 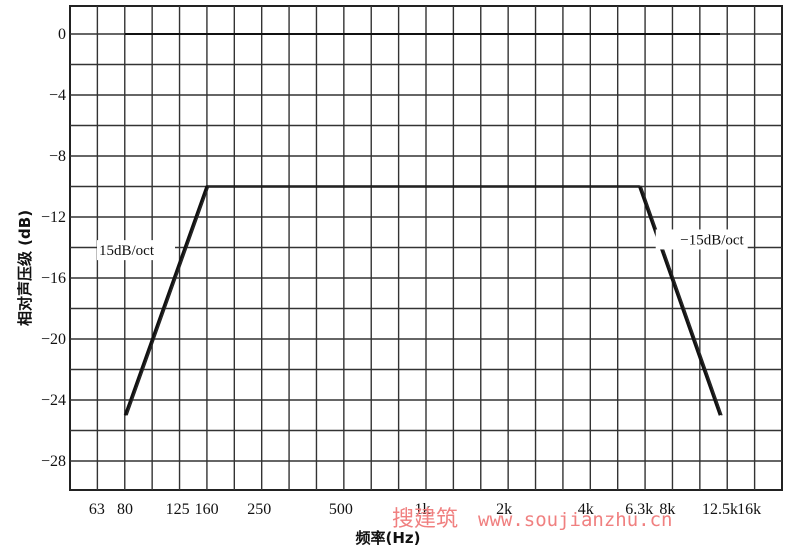 What do you see at coordinates (575, 520) in the screenshot?
I see `watermark-url: www.soujianzhu.cn` at bounding box center [575, 520].